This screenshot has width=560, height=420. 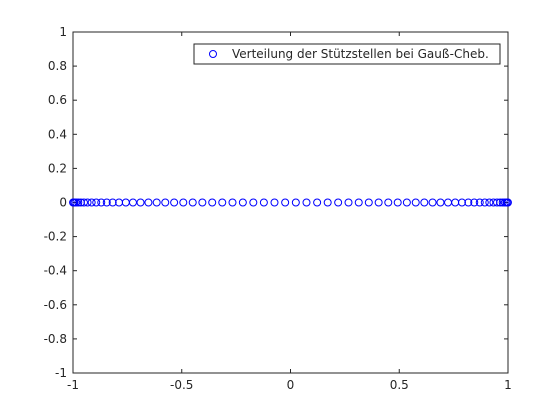 I want to click on x-tick-label: 1, so click(x=508, y=385).